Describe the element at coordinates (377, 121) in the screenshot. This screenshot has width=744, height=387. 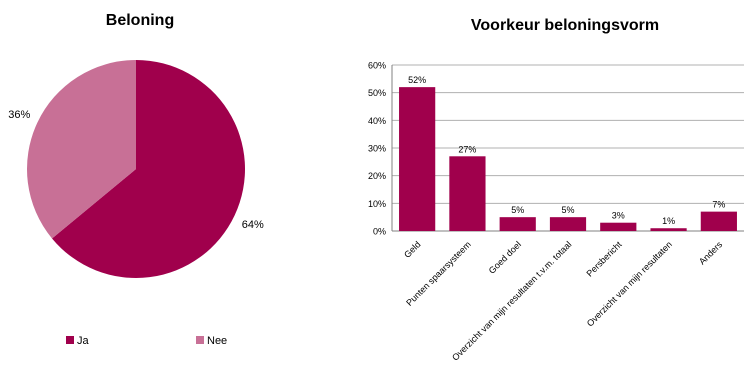
I see `y-tick-label: 40%` at that location.